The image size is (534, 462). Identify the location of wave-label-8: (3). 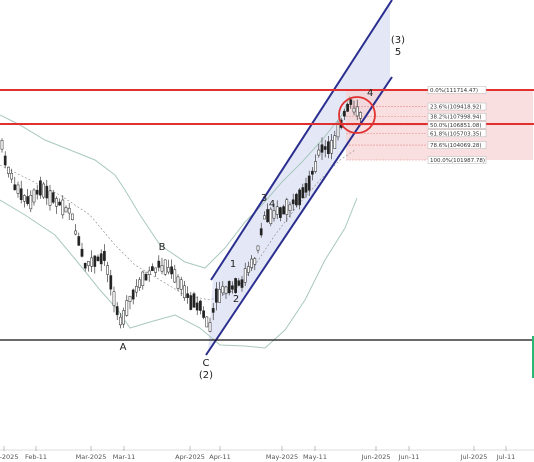
(398, 40).